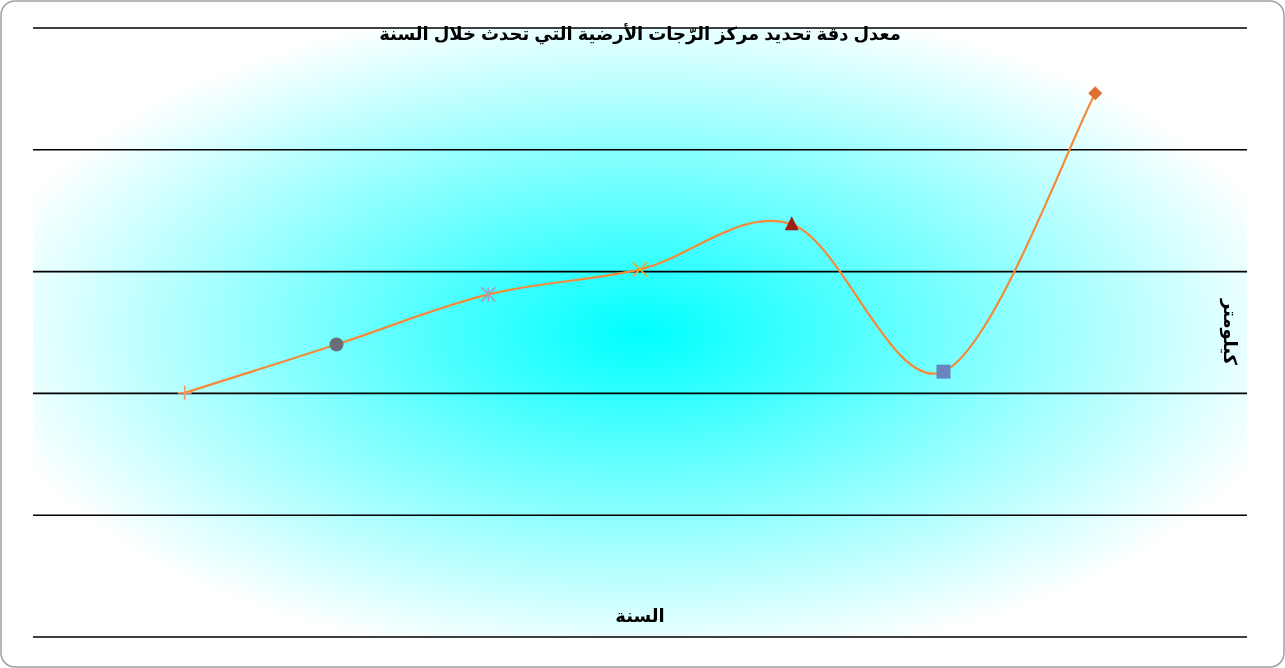 The width and height of the screenshot is (1285, 668). I want to click on y-axis-title: كيلومتر, so click(1229, 331).